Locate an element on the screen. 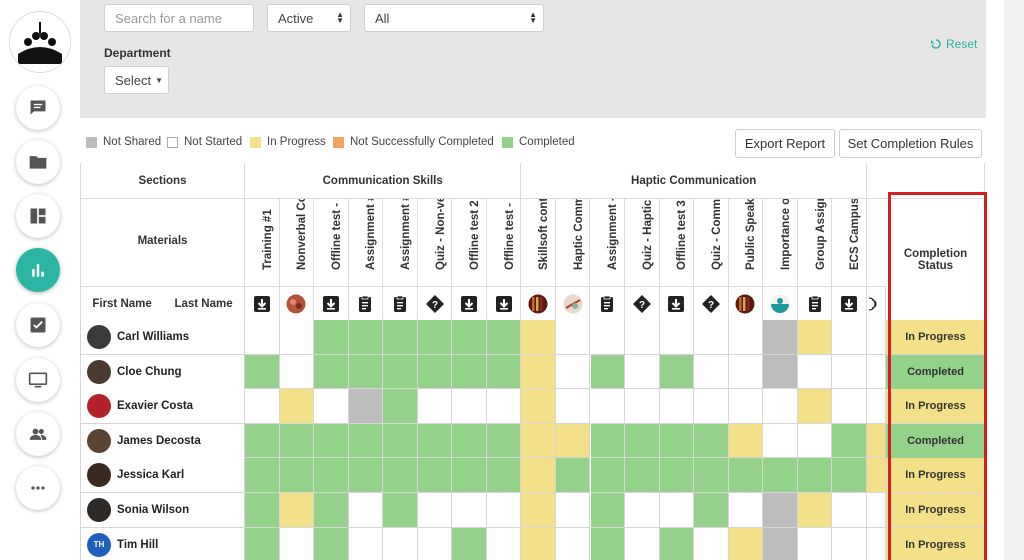 This screenshot has height=560, width=1024. organization-logo is located at coordinates (40, 42).